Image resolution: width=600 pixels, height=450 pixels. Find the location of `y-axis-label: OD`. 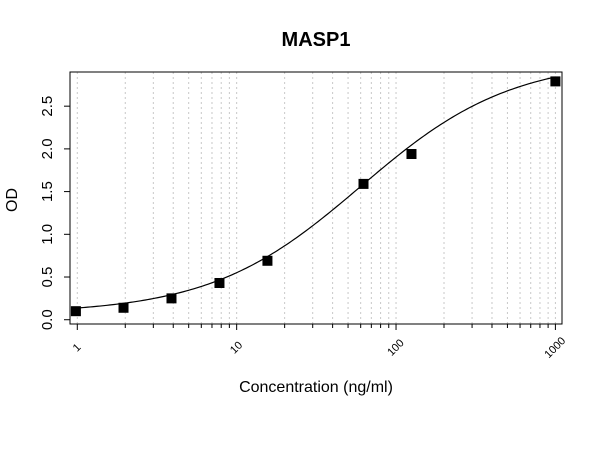

y-axis-label: OD is located at coordinates (12, 200).